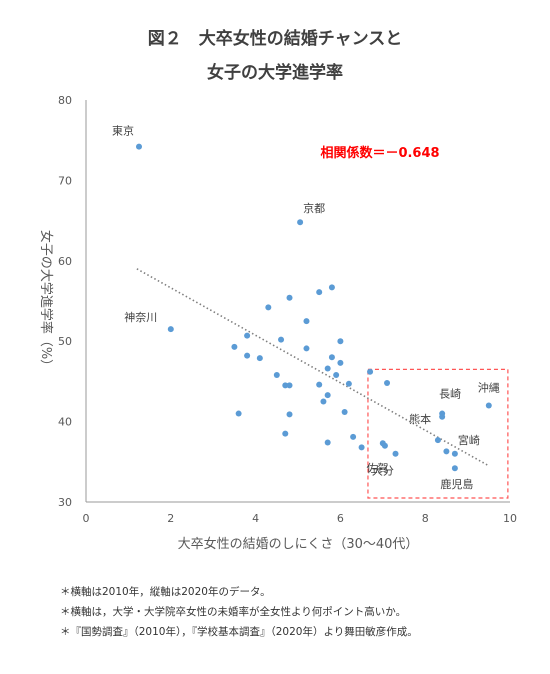  What do you see at coordinates (65, 502) in the screenshot?
I see `y-tick-label: 30` at bounding box center [65, 502].